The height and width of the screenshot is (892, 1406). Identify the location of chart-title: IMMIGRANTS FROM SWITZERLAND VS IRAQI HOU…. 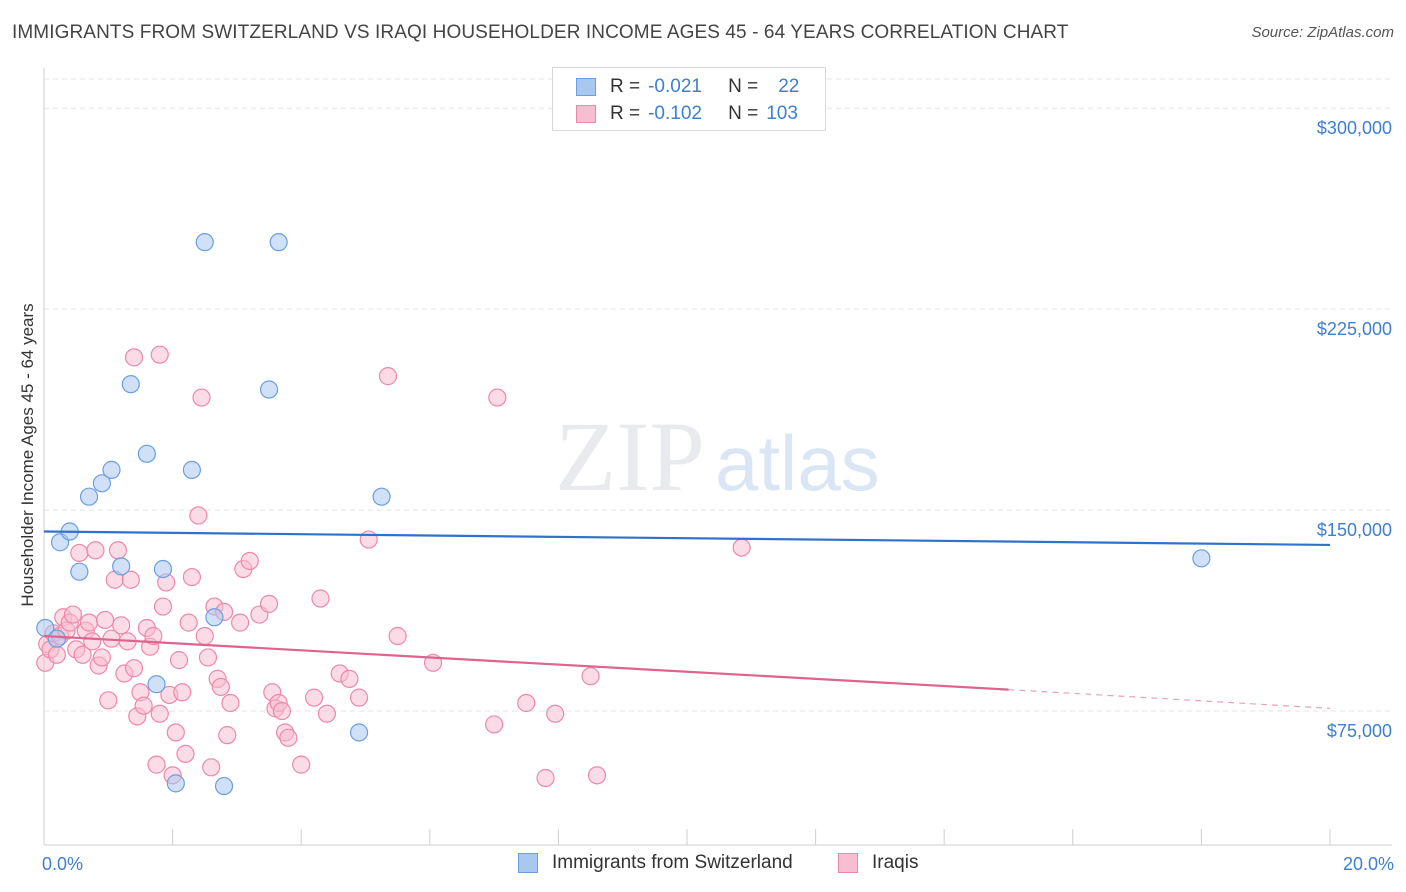
(540, 32).